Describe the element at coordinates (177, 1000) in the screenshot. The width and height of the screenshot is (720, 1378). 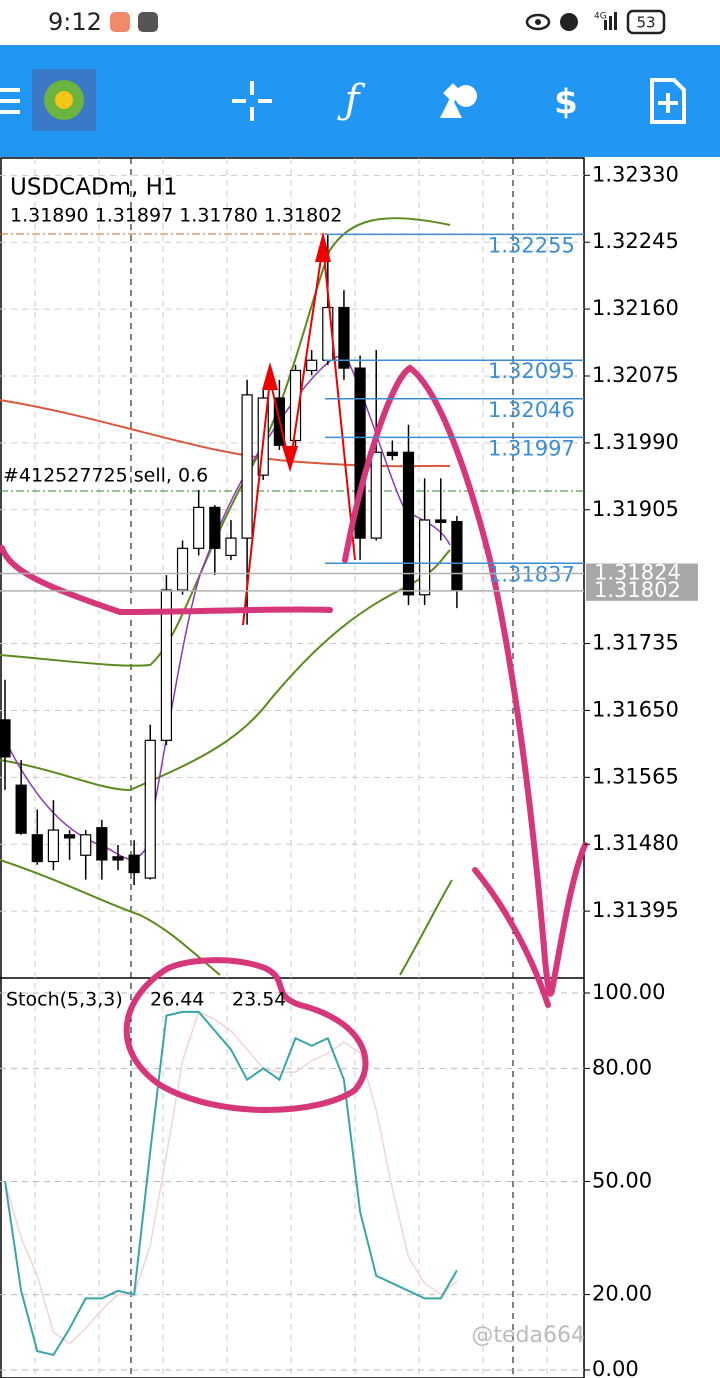
I see `indicator-value: 26.44` at that location.